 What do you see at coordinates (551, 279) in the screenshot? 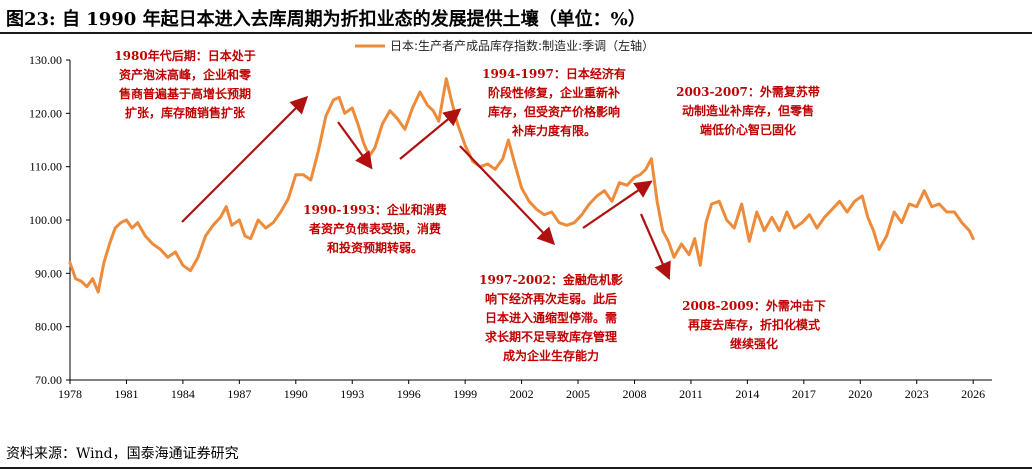
I see `annotation-line: 1997-2002：金融危机影` at bounding box center [551, 279].